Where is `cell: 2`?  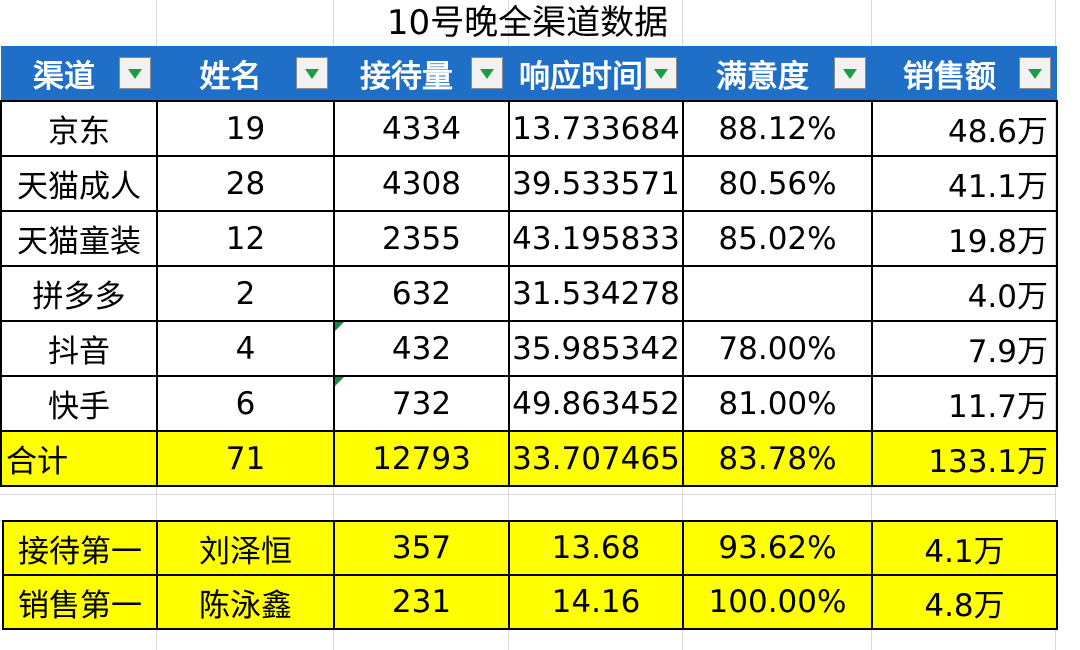
cell: 2 is located at coordinates (245, 293).